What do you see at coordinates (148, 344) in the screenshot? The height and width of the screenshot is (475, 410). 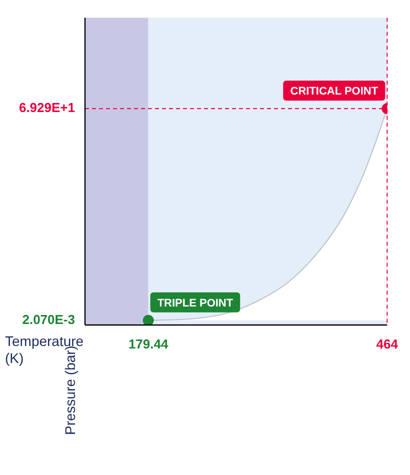 I see `x-tick-label: 179.44` at bounding box center [148, 344].